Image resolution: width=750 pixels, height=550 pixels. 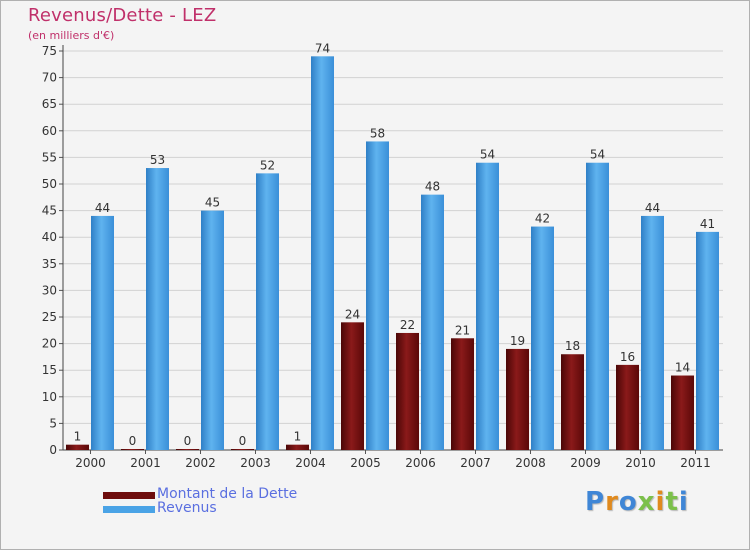 I want to click on data-label-revenue: 53, so click(x=157, y=160).